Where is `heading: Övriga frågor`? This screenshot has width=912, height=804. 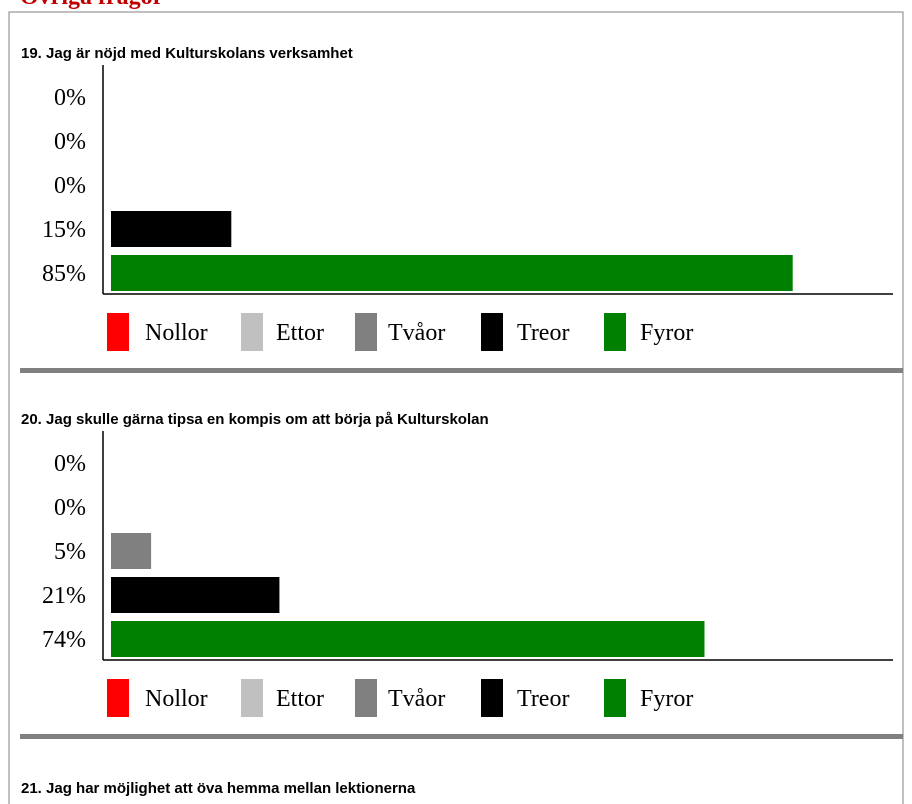
heading: Övriga frågor is located at coordinates (92, 5).